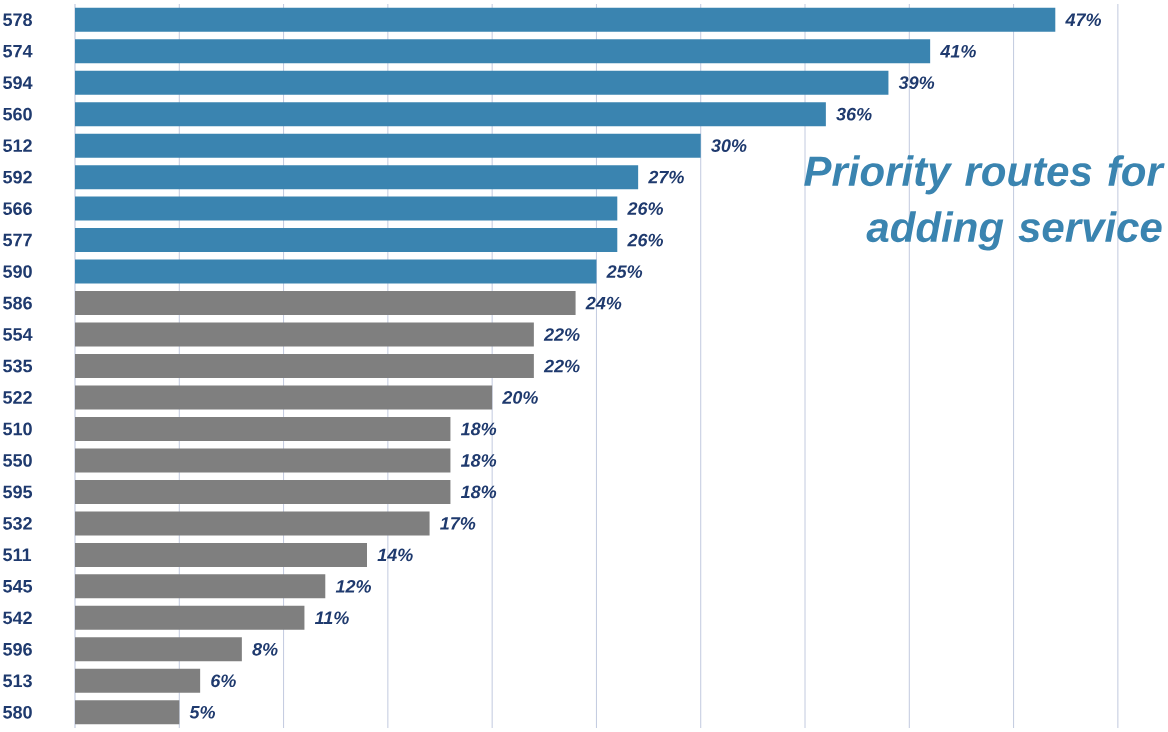 Image resolution: width=1168 pixels, height=732 pixels. I want to click on data-label: 36%, so click(854, 114).